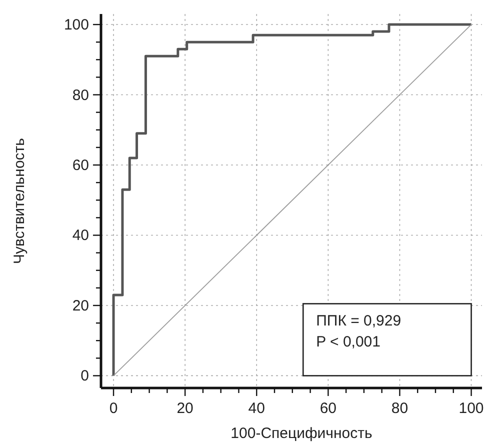 The width and height of the screenshot is (489, 446). What do you see at coordinates (185, 408) in the screenshot?
I see `x-tick-label: 20` at bounding box center [185, 408].